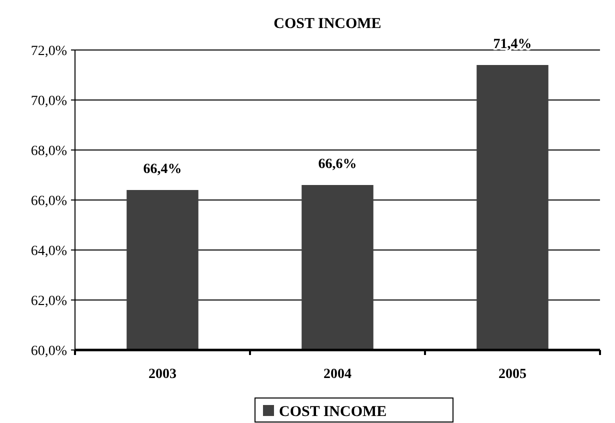 This screenshot has width=615, height=423. What do you see at coordinates (49, 251) in the screenshot?
I see `y-tick-label: 64,0%` at bounding box center [49, 251].